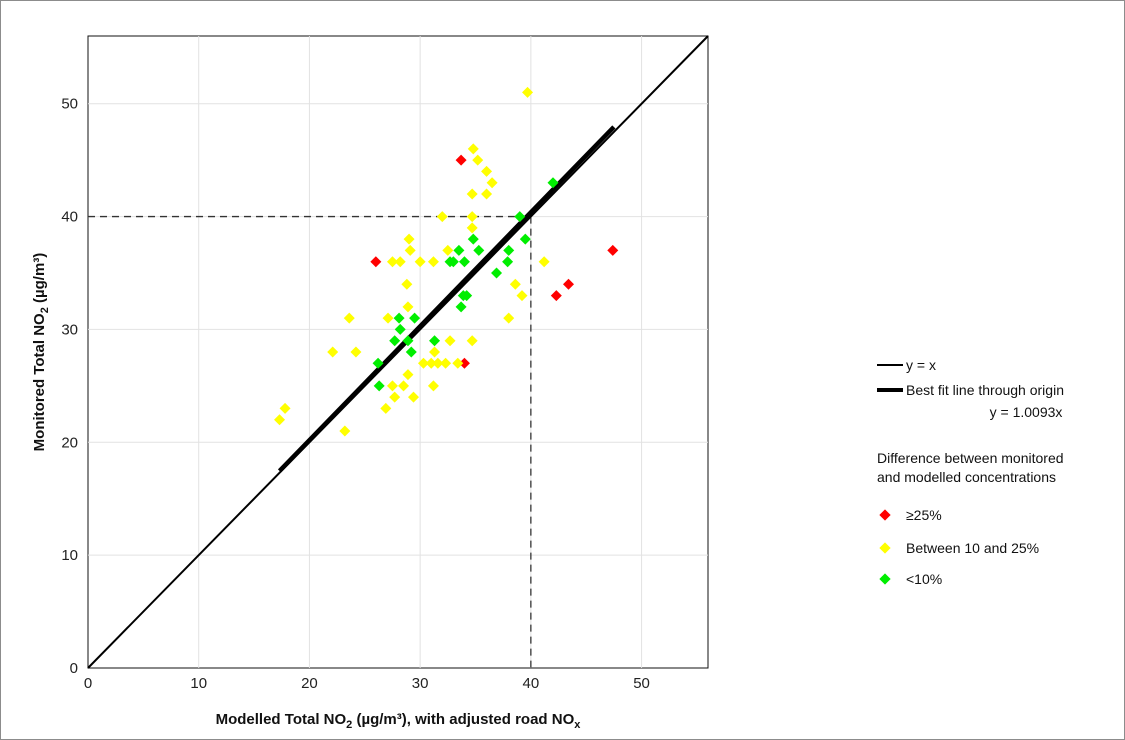 The width and height of the screenshot is (1125, 740). What do you see at coordinates (69, 217) in the screenshot?
I see `y-tick-label: 40` at bounding box center [69, 217].